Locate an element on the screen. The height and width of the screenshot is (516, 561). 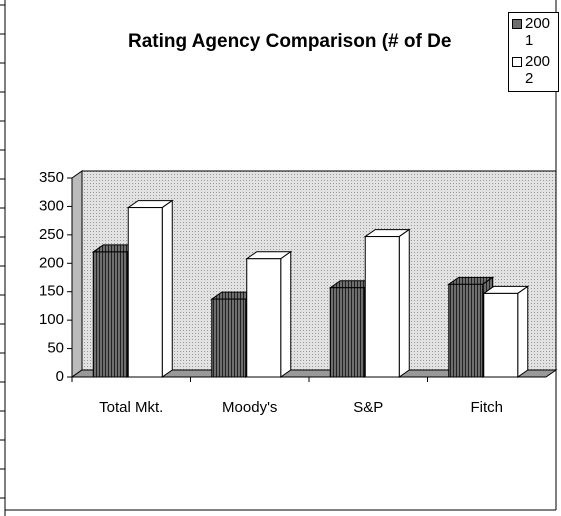
y-tick-label: 250 is located at coordinates (51, 234).